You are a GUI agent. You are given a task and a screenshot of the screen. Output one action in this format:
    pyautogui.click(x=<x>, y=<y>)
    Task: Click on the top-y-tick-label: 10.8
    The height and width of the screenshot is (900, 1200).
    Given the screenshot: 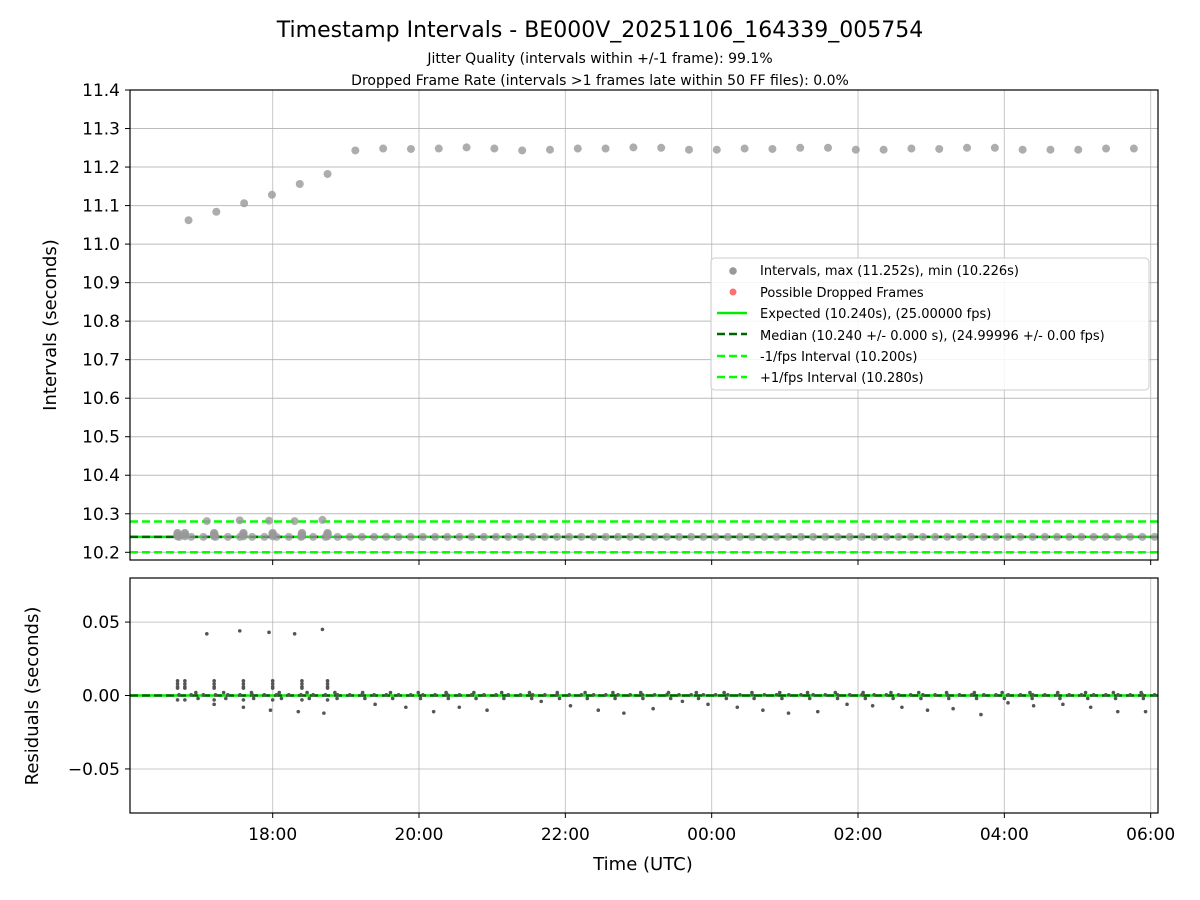 What is the action you would take?
    pyautogui.click(x=101, y=322)
    